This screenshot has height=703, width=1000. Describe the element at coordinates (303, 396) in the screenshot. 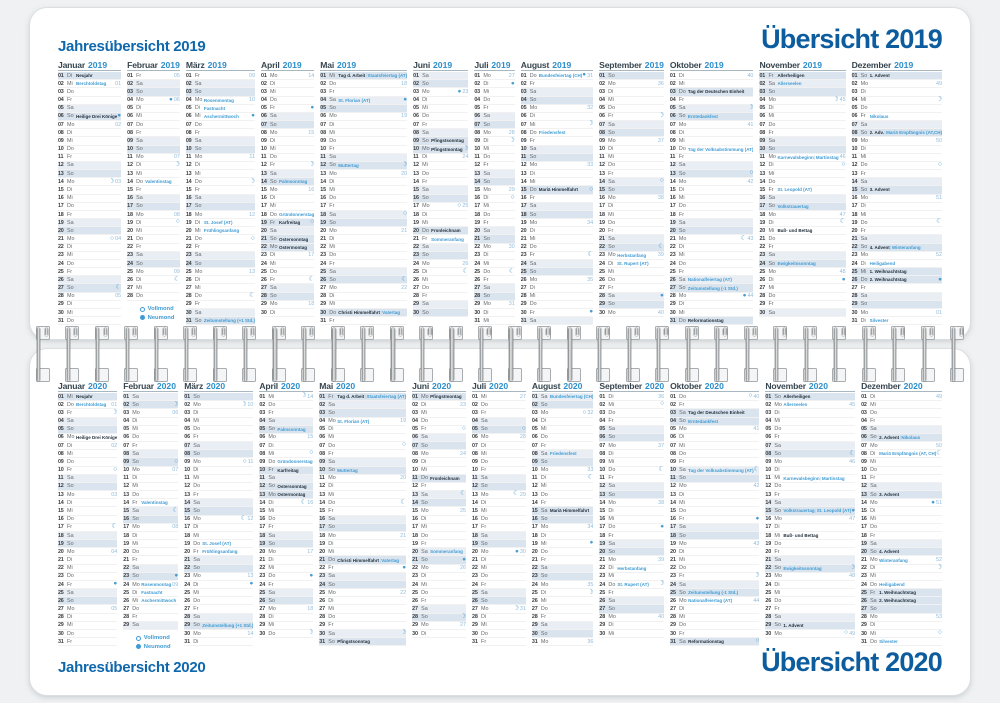

I see `first-quarter-moon-icon: ☽` at that location.